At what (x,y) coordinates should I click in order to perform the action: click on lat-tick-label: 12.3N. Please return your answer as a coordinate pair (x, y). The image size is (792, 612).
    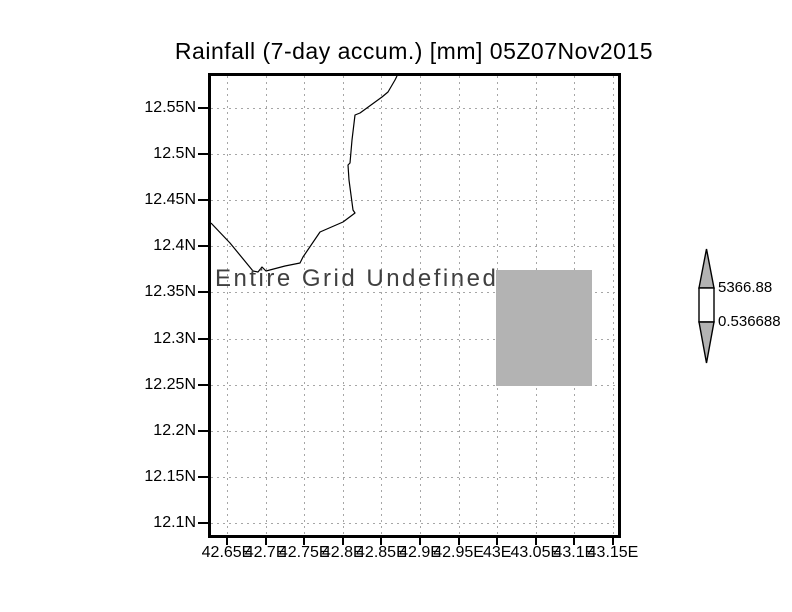
    Looking at the image, I should click on (174, 338).